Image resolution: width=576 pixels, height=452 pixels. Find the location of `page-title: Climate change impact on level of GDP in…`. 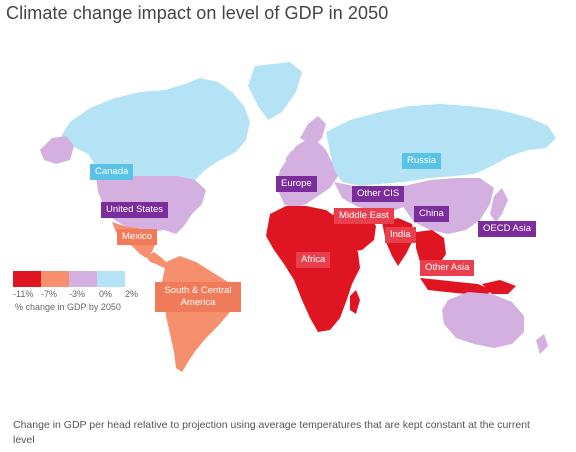

page-title: Climate change impact on level of GDP in… is located at coordinates (197, 13).